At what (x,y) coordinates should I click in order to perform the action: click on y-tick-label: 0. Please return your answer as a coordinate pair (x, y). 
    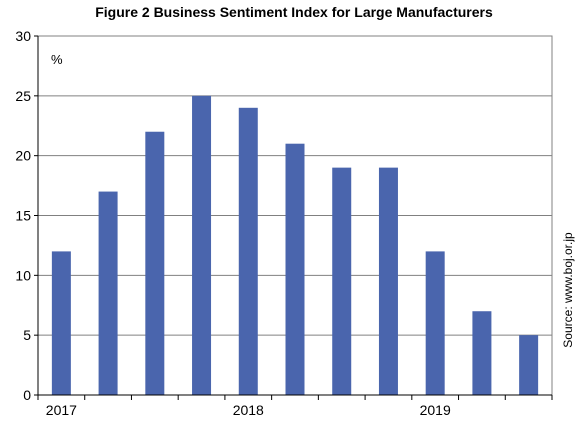
    Looking at the image, I should click on (27, 395).